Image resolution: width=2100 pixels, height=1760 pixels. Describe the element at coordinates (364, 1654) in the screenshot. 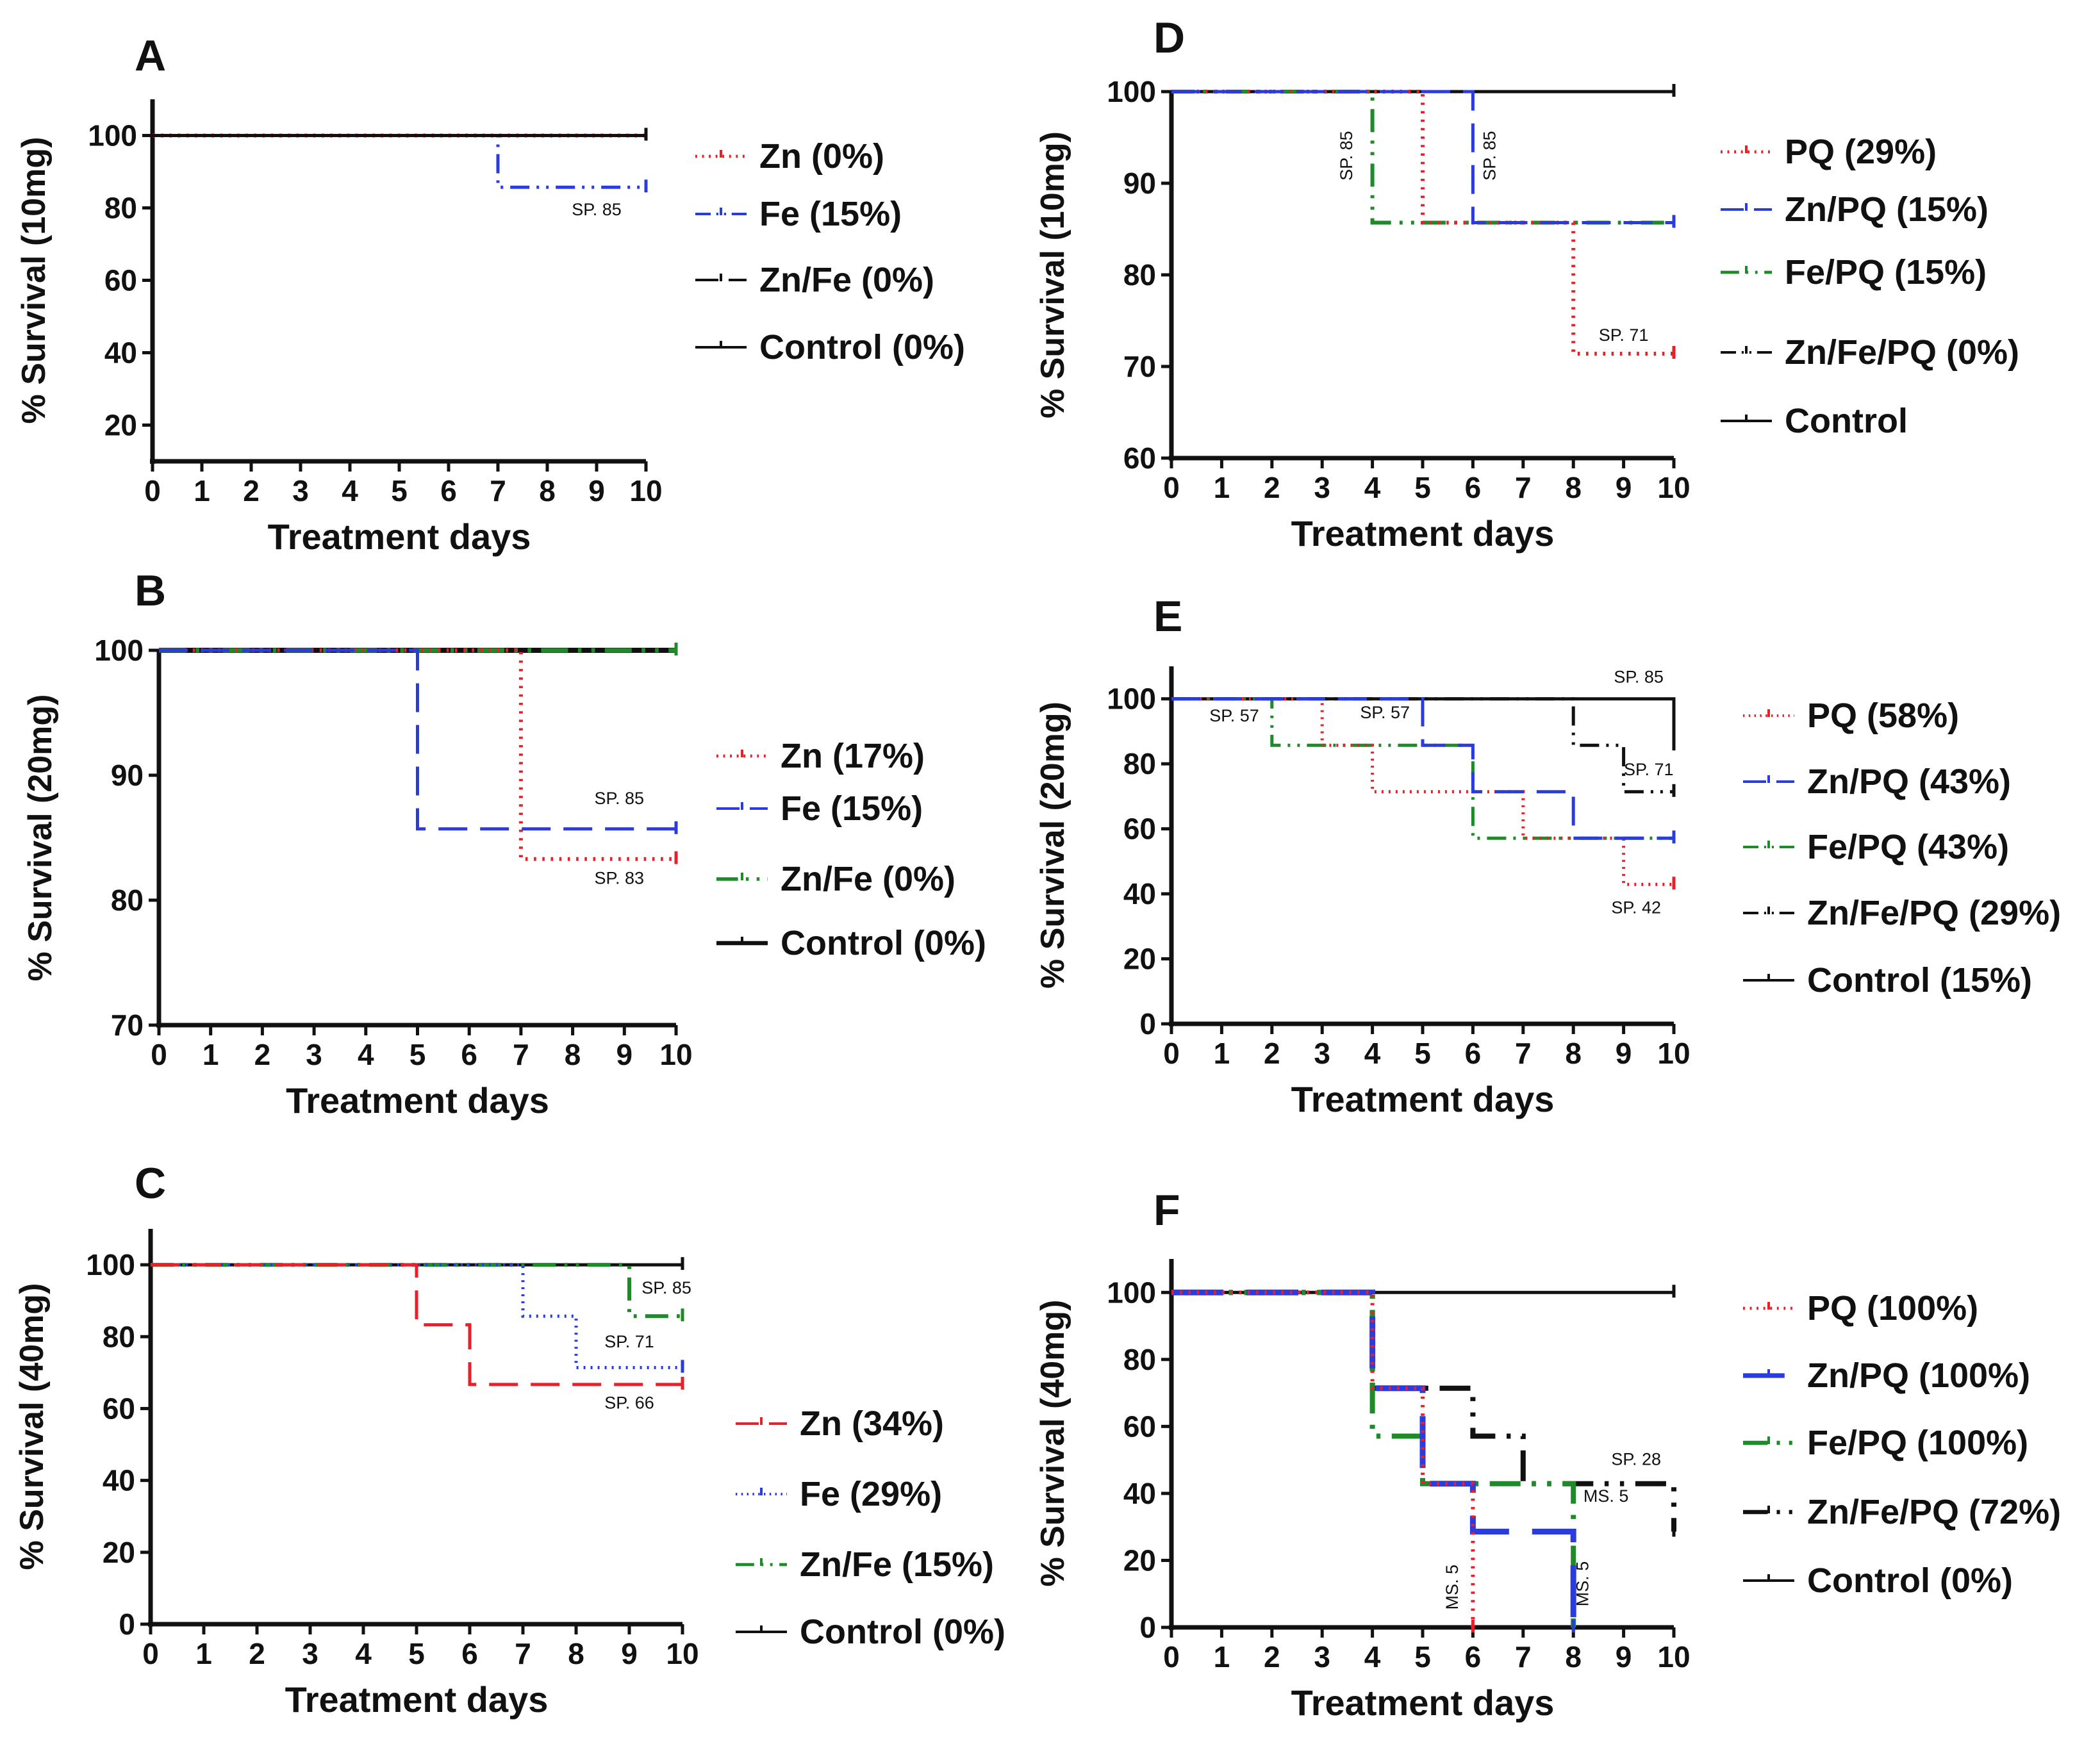

I see `x-tick-label: 4` at that location.